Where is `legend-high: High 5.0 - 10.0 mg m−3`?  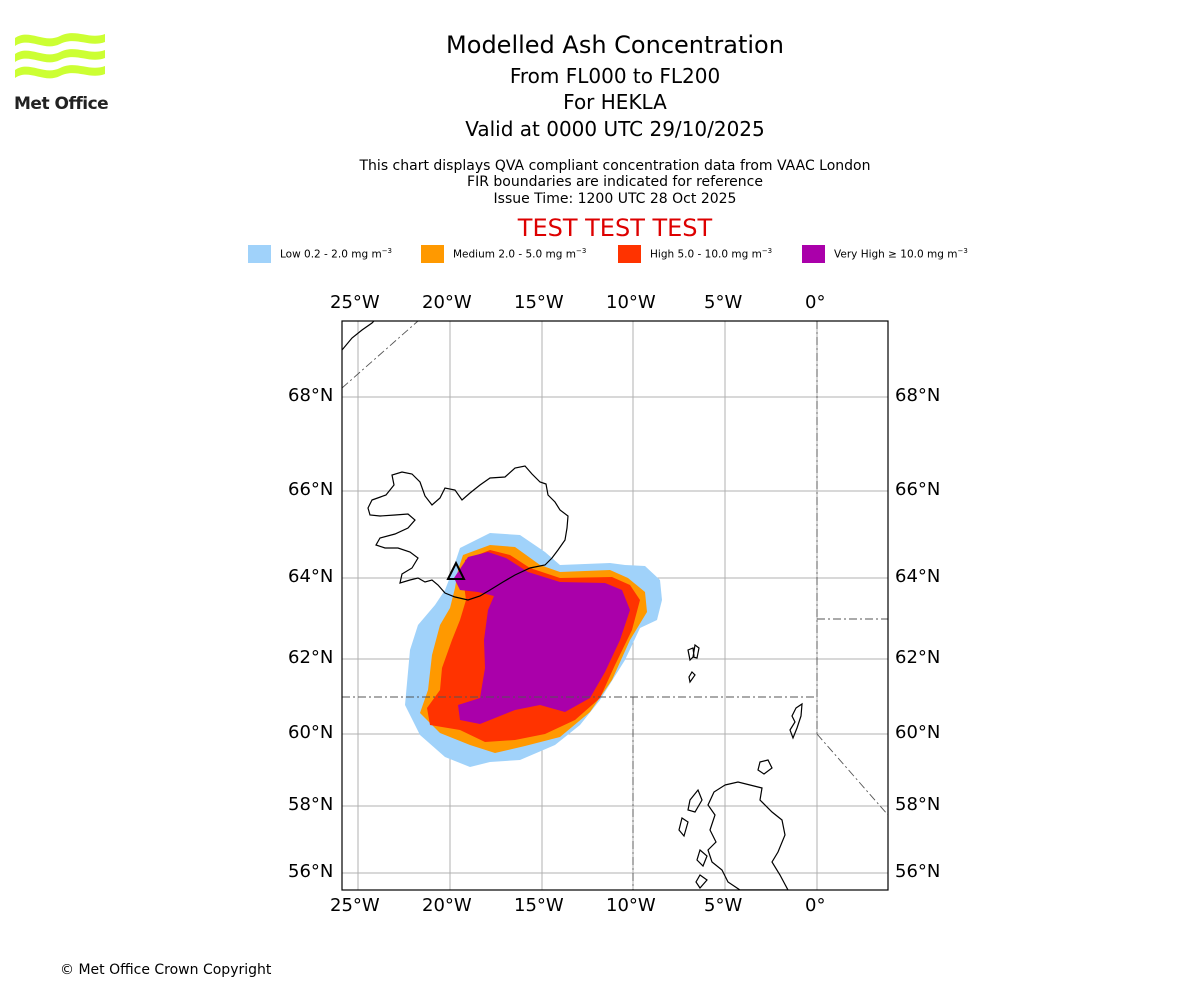 legend-high: High 5.0 - 10.0 mg m−3 is located at coordinates (695, 254).